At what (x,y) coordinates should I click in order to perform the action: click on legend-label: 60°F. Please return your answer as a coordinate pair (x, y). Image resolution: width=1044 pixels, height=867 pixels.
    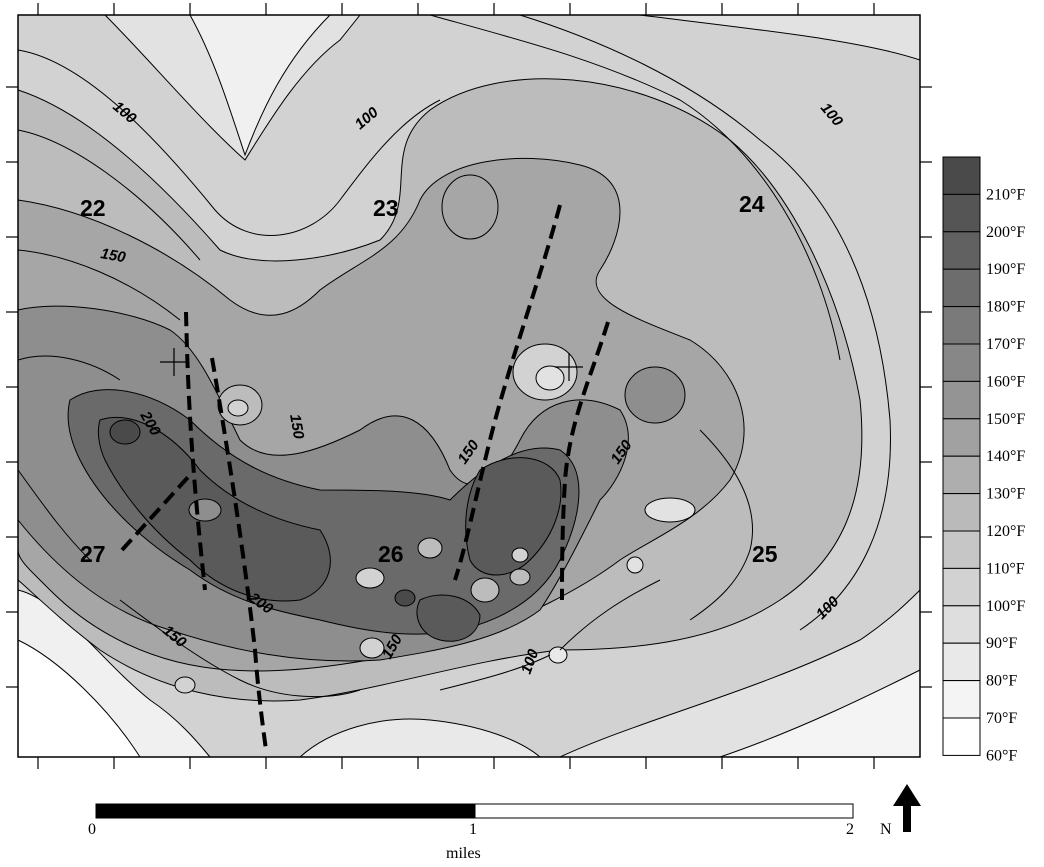
    Looking at the image, I should click on (1001, 755).